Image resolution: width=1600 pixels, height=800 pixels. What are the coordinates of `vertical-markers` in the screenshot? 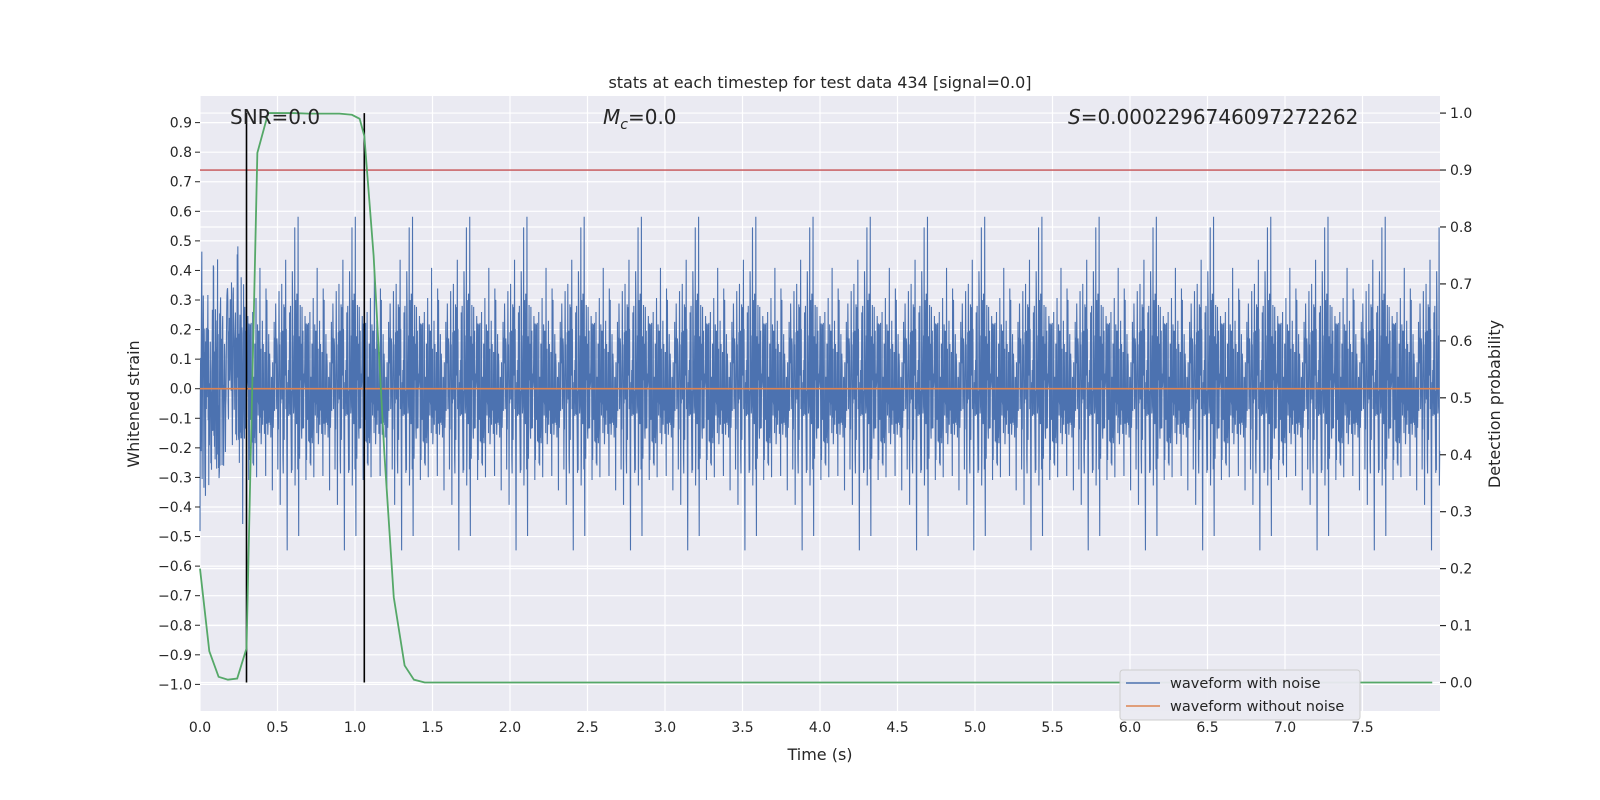 It's located at (305, 398).